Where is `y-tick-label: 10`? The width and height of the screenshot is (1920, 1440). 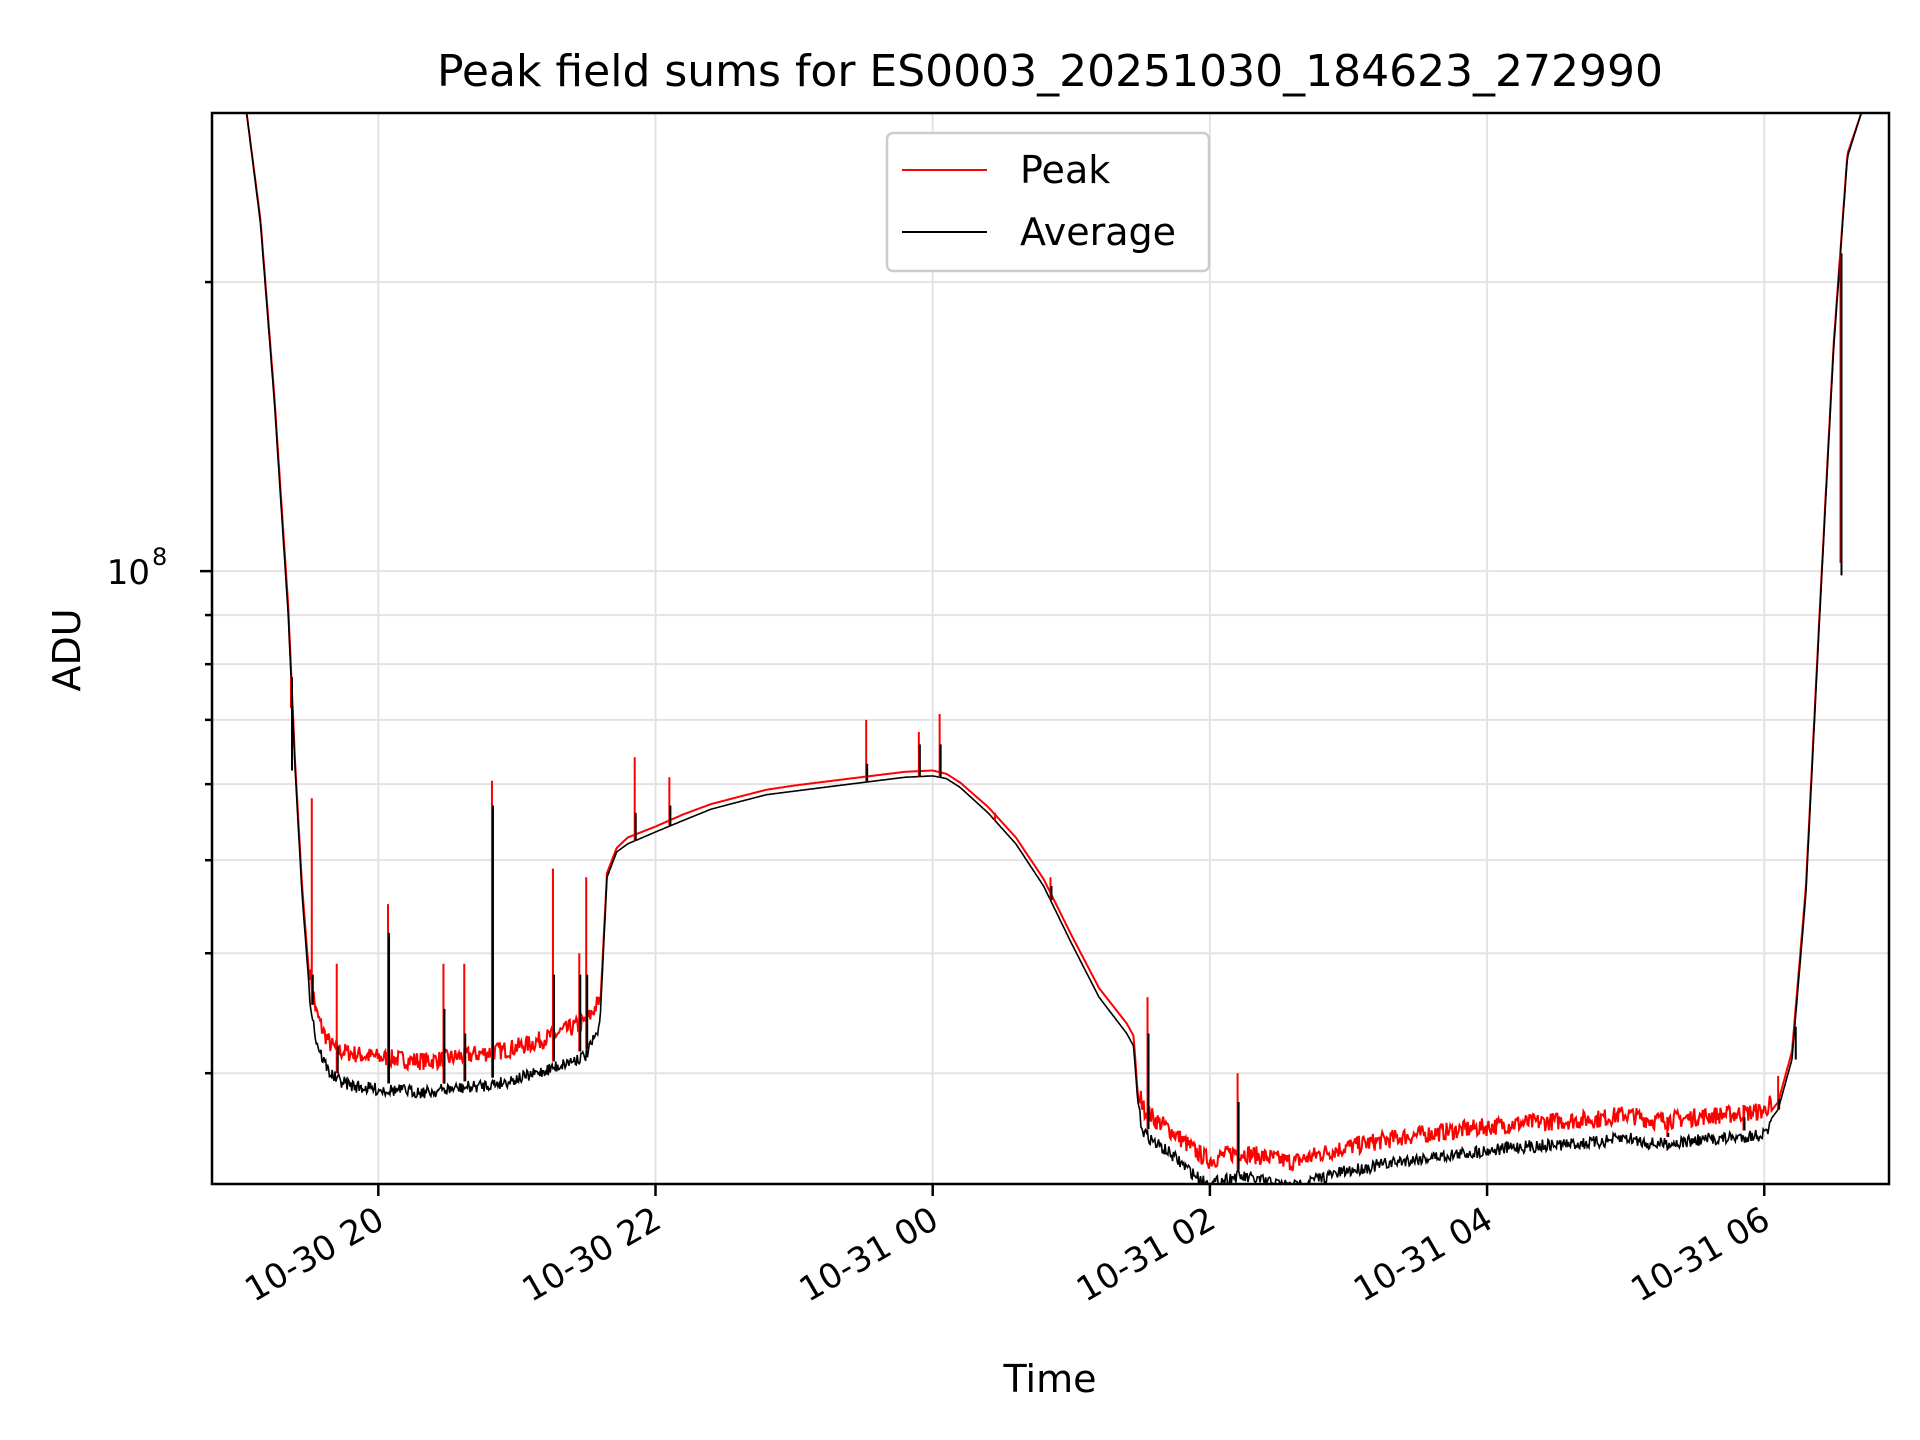
y-tick-label: 10 is located at coordinates (128, 573).